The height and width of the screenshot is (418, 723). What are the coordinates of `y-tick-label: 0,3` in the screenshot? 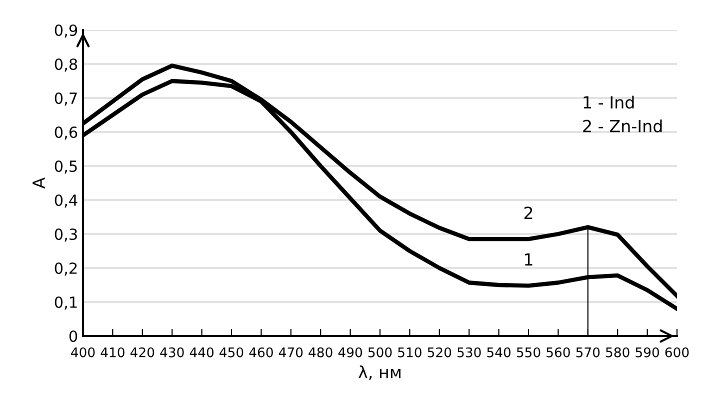 It's located at (65, 235).